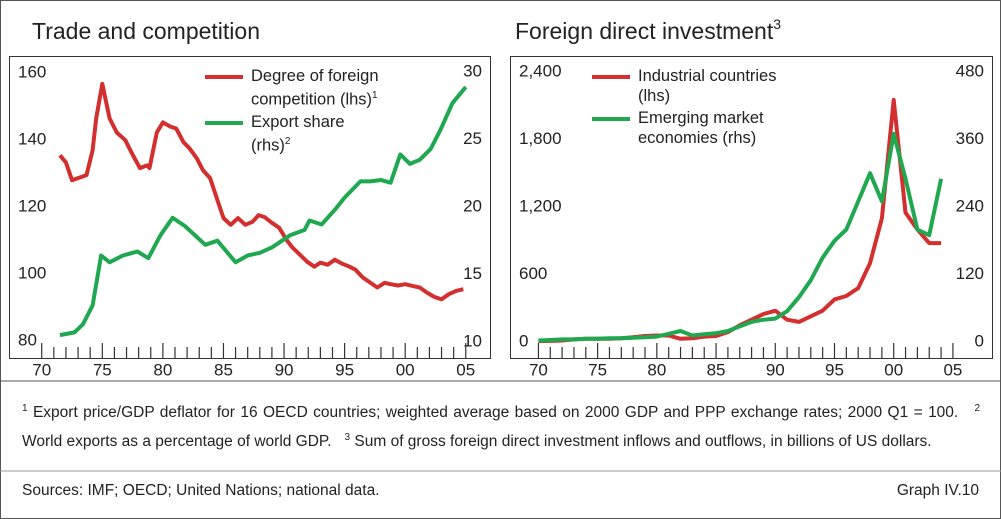  What do you see at coordinates (347, 438) in the screenshot?
I see `footnote-mark: 3` at bounding box center [347, 438].